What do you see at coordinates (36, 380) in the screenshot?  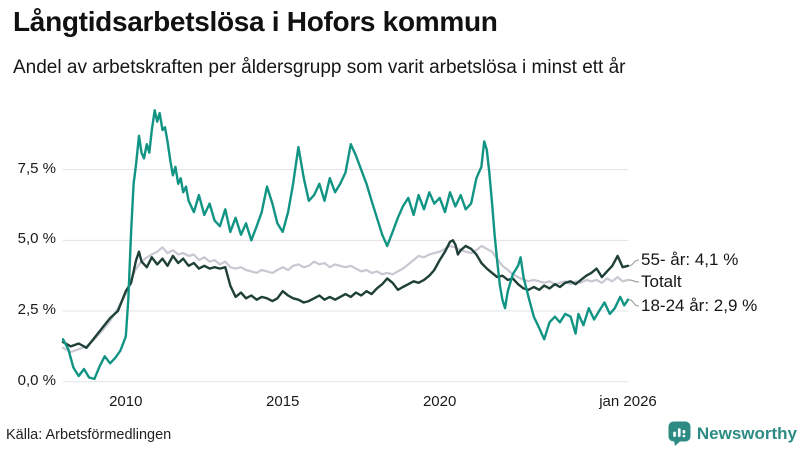 I see `y-tick-label: 0,0 %` at bounding box center [36, 380].